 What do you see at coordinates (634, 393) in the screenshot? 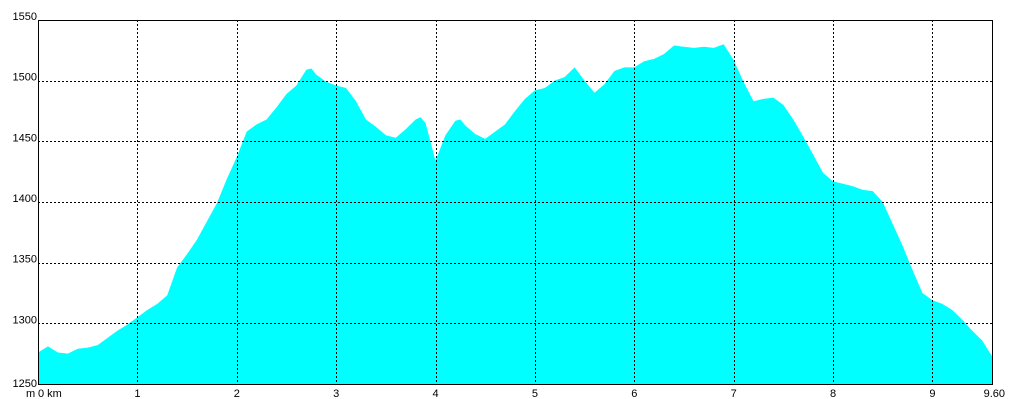
I see `x-tick-label: 6` at bounding box center [634, 393].